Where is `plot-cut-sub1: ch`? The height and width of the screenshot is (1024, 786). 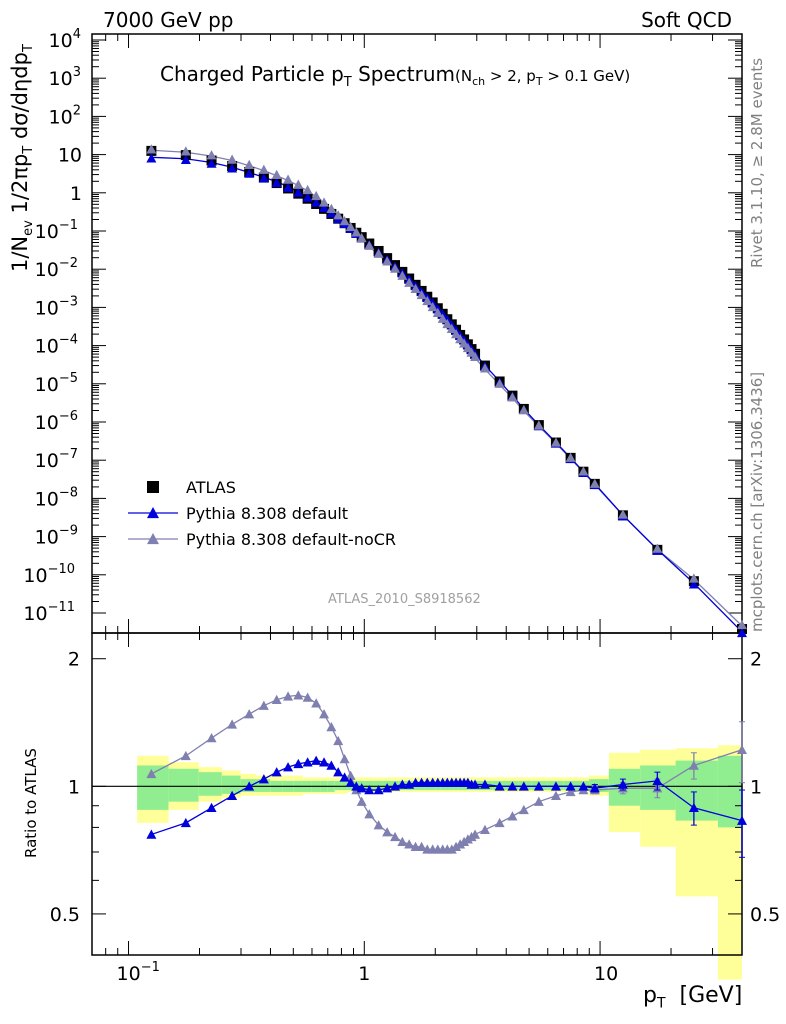
plot-cut-sub1: ch is located at coordinates (479, 81).